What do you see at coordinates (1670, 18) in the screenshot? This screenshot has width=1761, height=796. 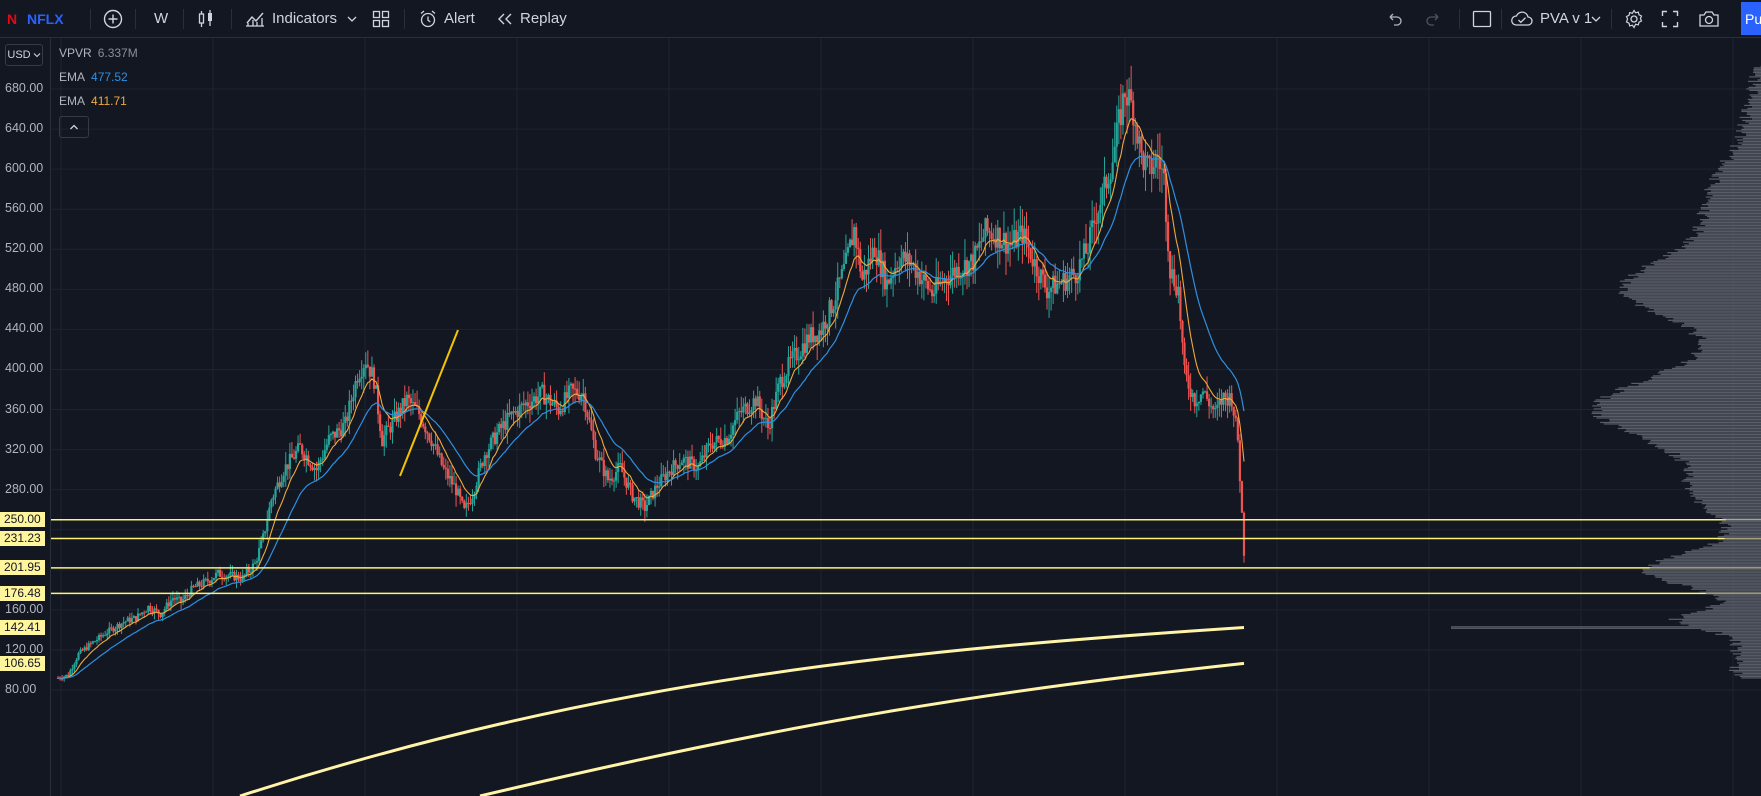 I see `fullscreen-button` at bounding box center [1670, 18].